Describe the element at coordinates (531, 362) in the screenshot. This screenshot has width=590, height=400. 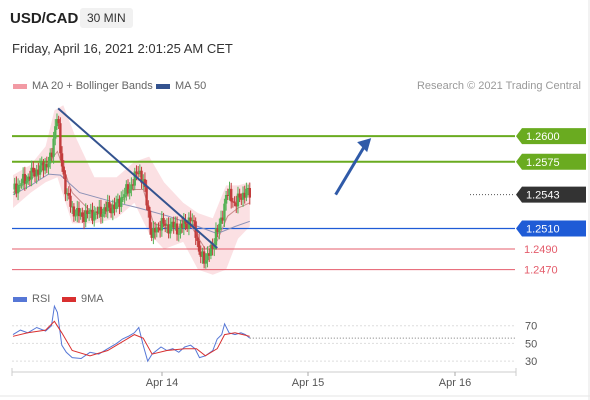
I see `rsi-tick-label: 30` at that location.